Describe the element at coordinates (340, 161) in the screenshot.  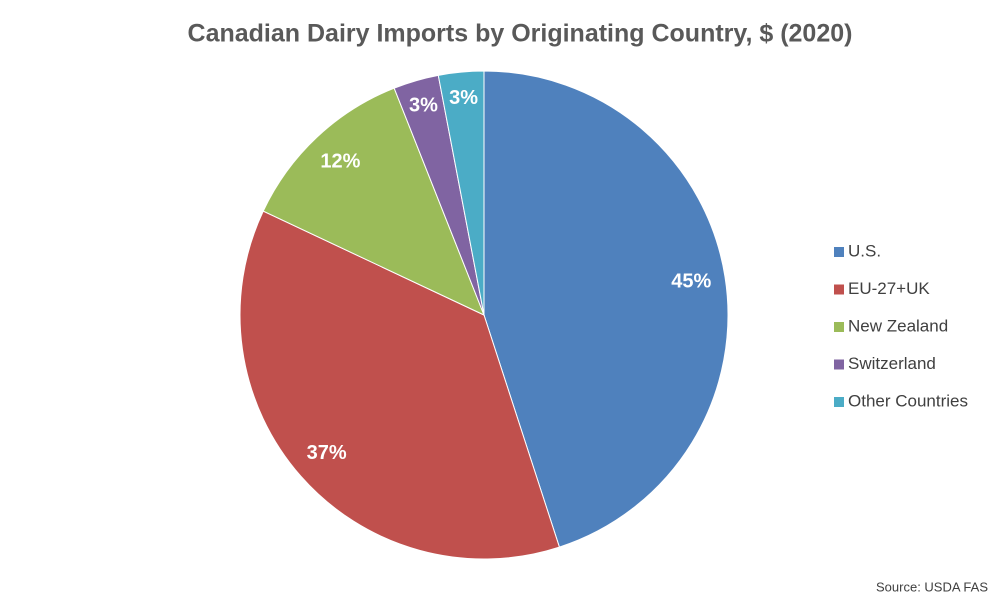
I see `data-label: 12%` at that location.